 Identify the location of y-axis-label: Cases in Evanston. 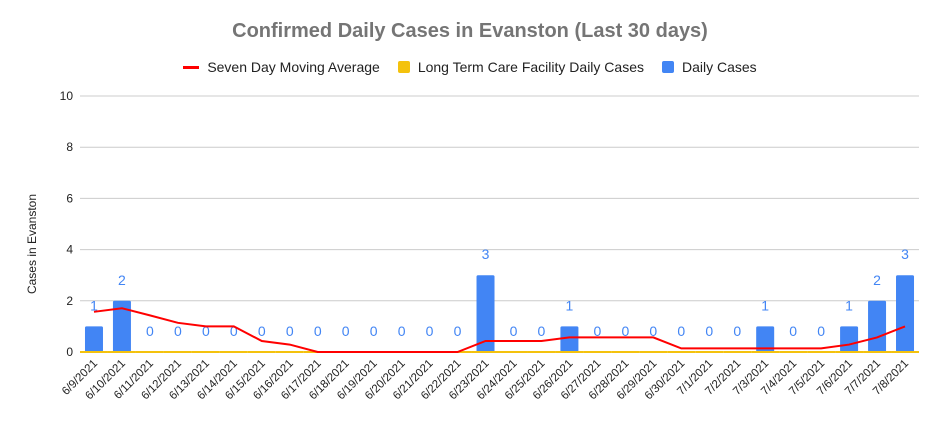
(32, 244).